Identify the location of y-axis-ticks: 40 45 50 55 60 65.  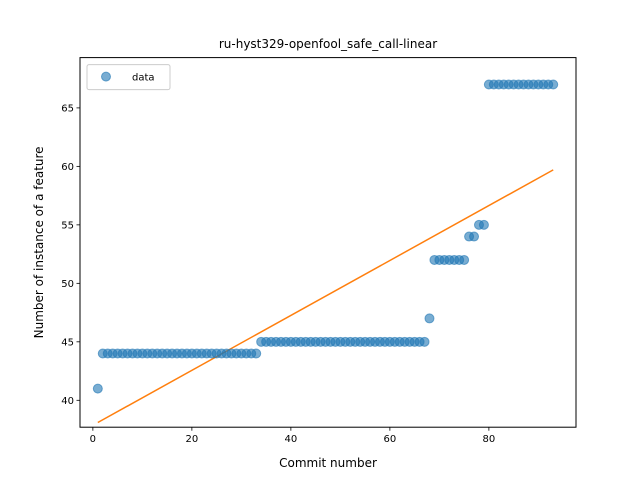
(70, 255).